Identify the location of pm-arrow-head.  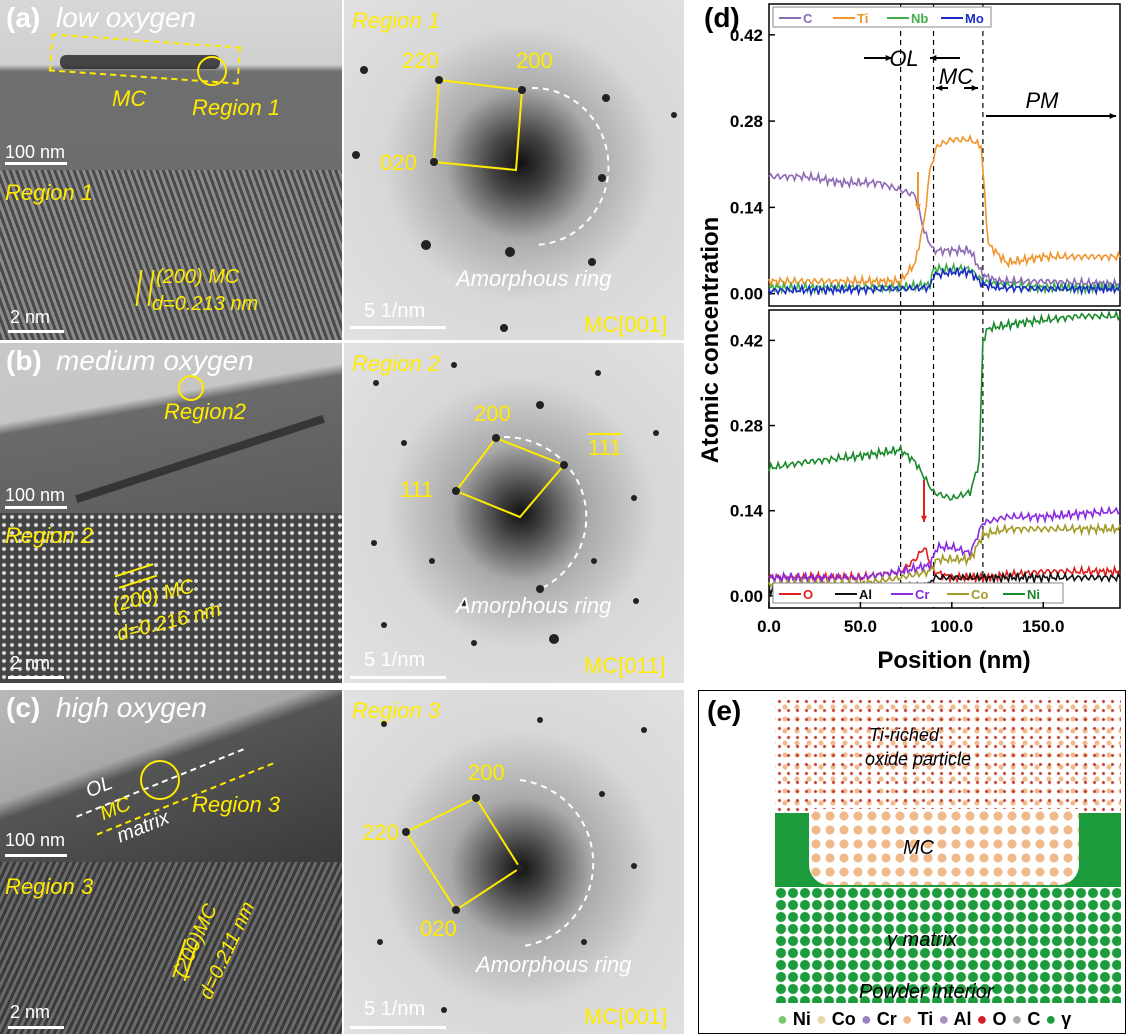
(1112, 116).